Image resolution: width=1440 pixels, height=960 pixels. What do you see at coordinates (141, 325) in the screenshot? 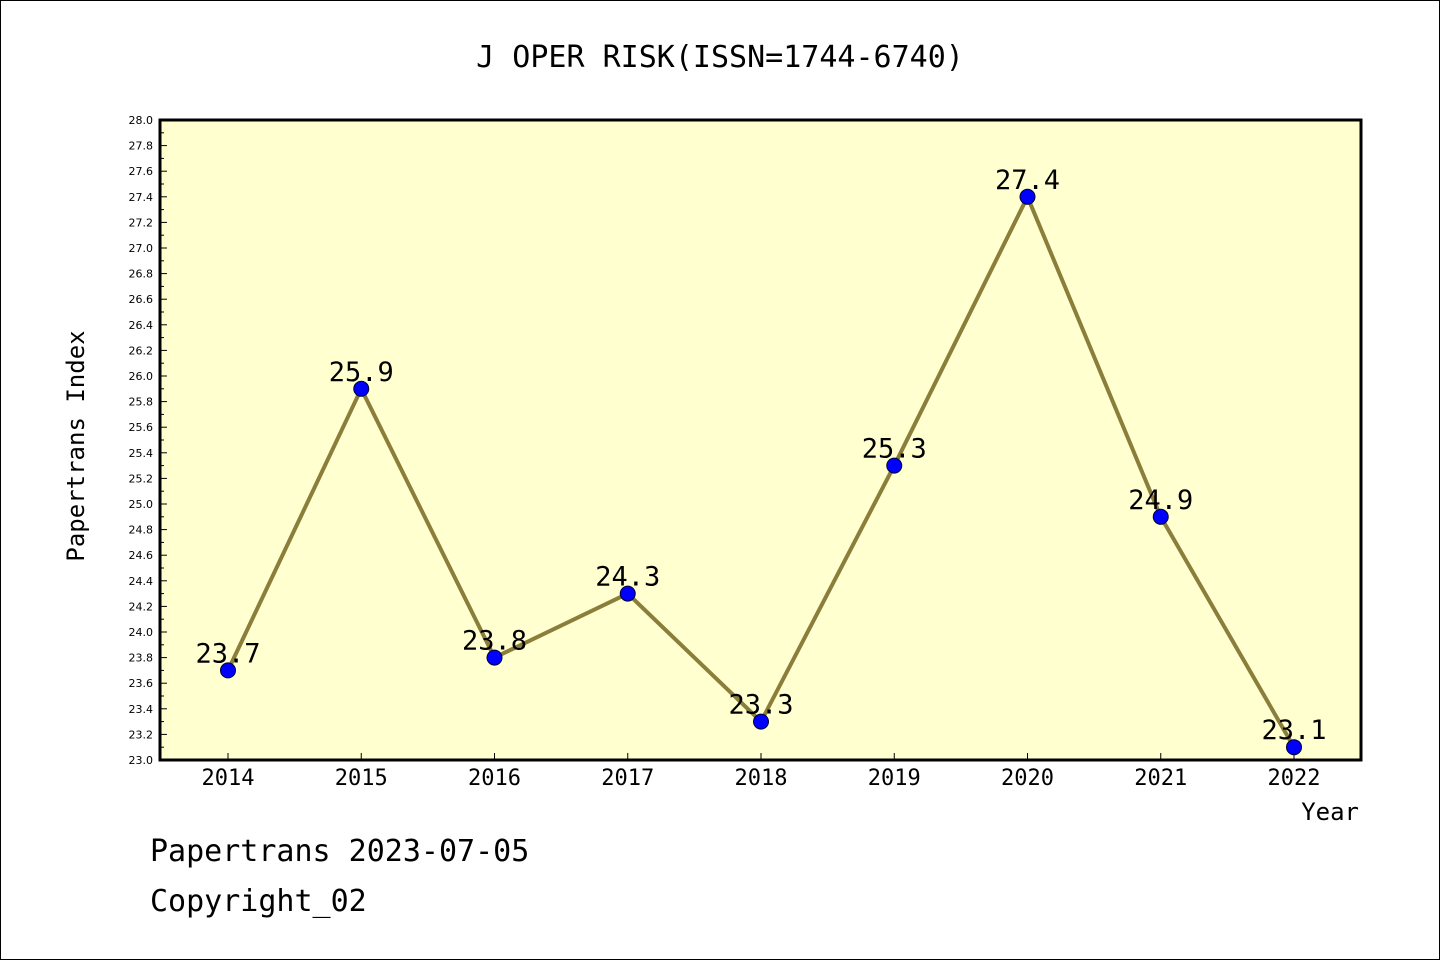
I see `y-tick-label: 26.4` at bounding box center [141, 325].